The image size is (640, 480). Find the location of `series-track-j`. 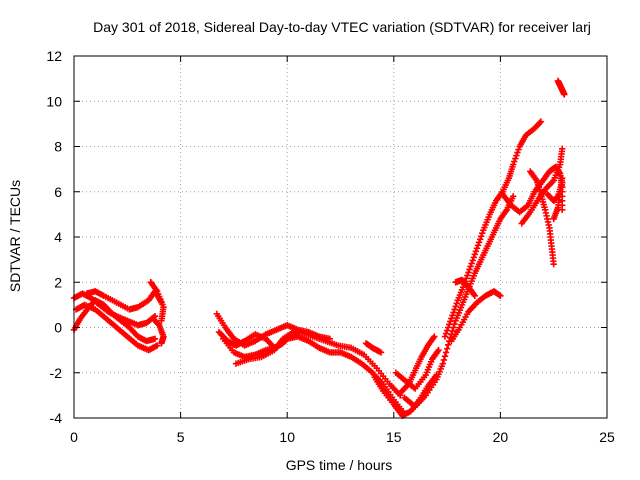

series-track-j is located at coordinates (264, 347).